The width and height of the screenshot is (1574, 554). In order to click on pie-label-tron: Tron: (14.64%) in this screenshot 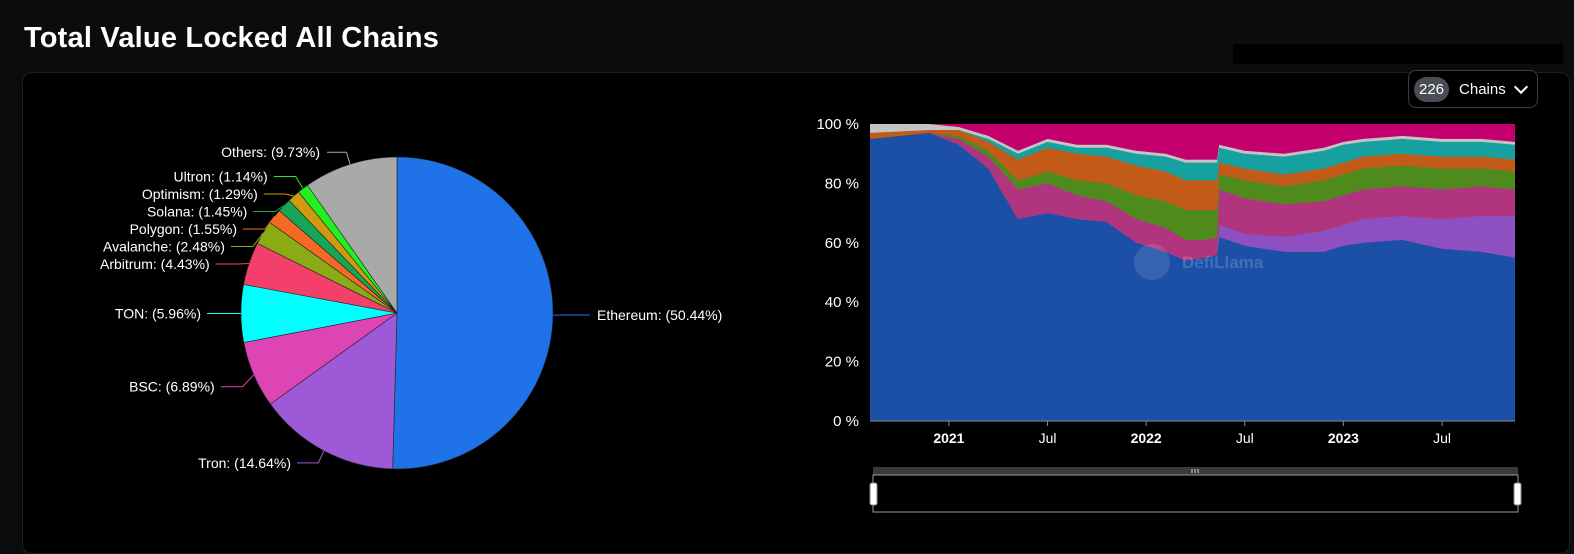, I will do `click(261, 460)`.